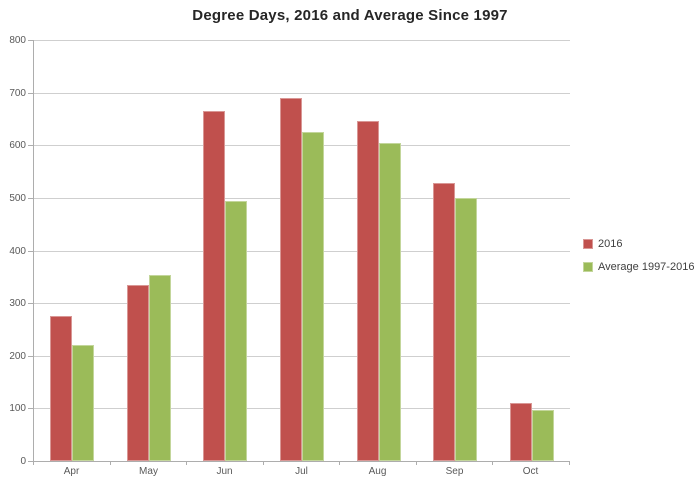 This screenshot has width=700, height=483. What do you see at coordinates (17, 93) in the screenshot?
I see `y-axis-label-700: 700` at bounding box center [17, 93].